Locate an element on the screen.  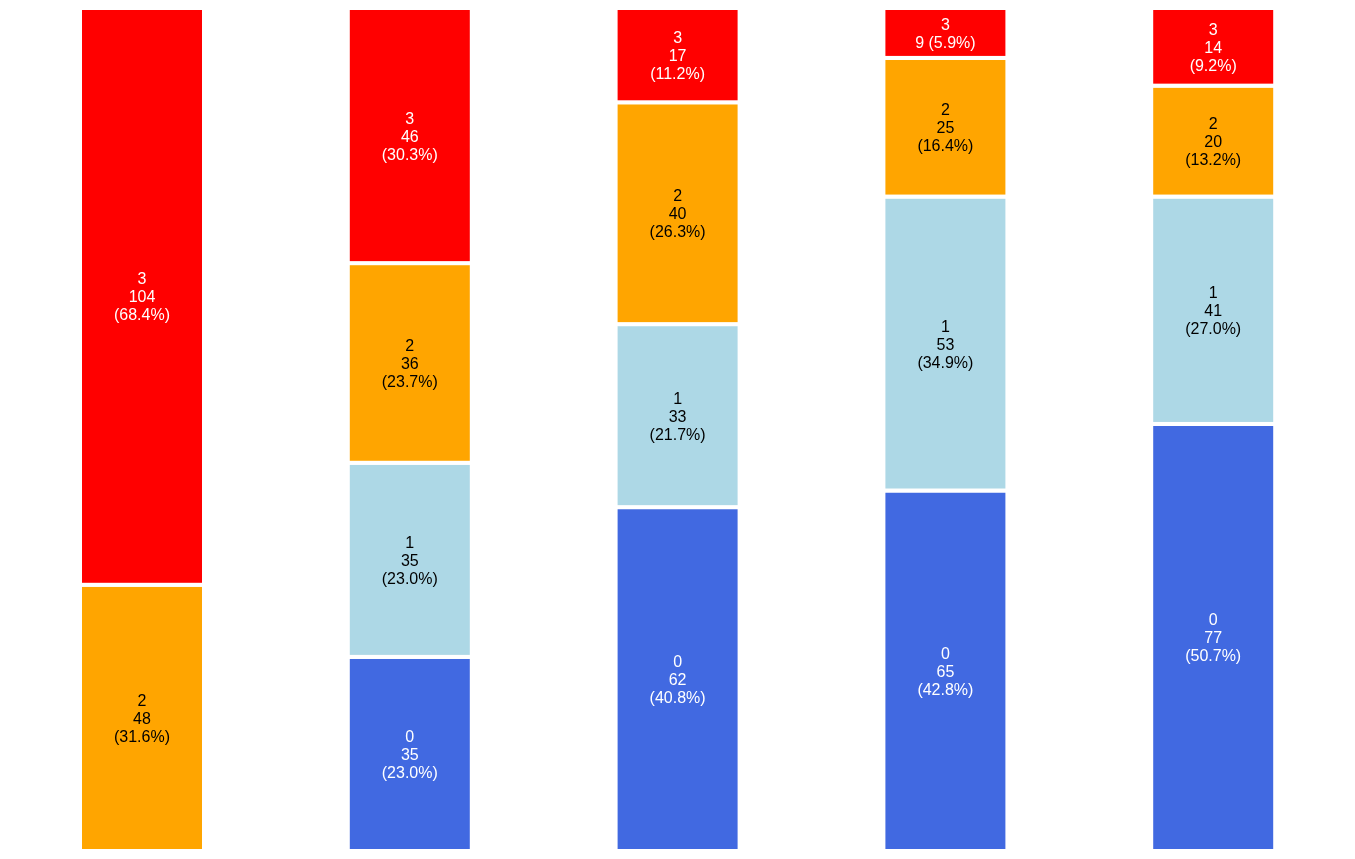
series-label: 3 is located at coordinates (945, 24).